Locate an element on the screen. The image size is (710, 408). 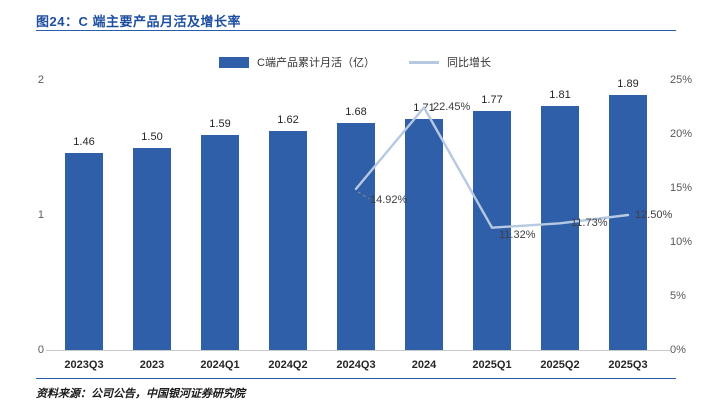
header-divider is located at coordinates (356, 30).